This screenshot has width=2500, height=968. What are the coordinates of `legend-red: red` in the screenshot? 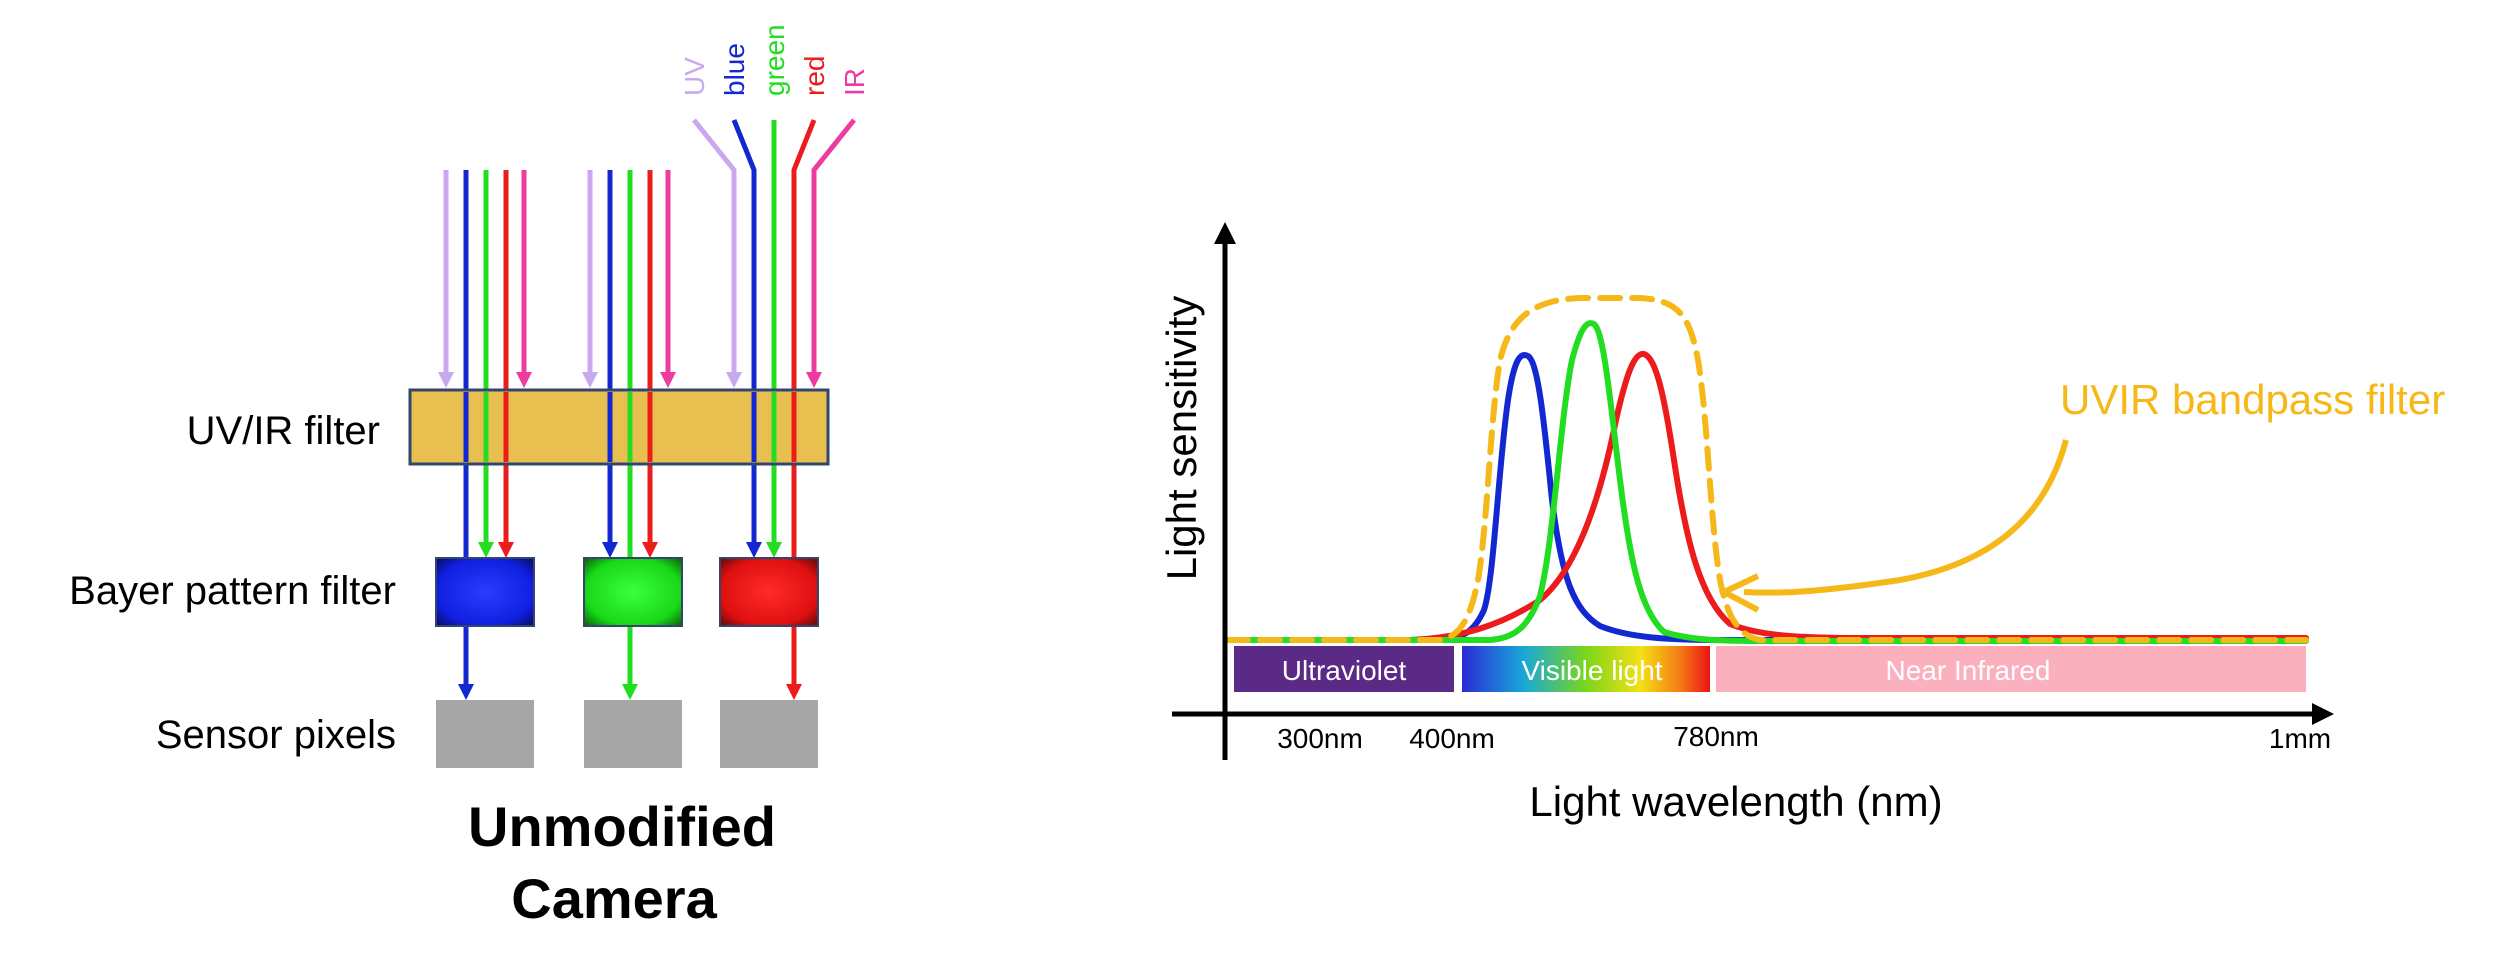 It's located at (814, 76).